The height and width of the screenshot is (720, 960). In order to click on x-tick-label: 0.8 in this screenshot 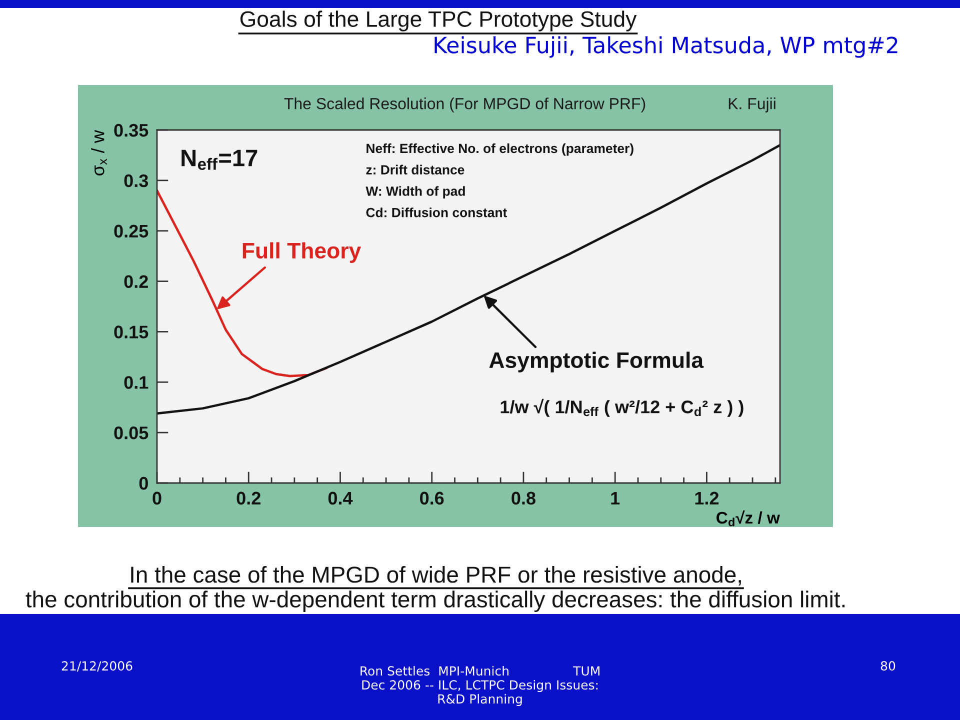, I will do `click(524, 498)`.